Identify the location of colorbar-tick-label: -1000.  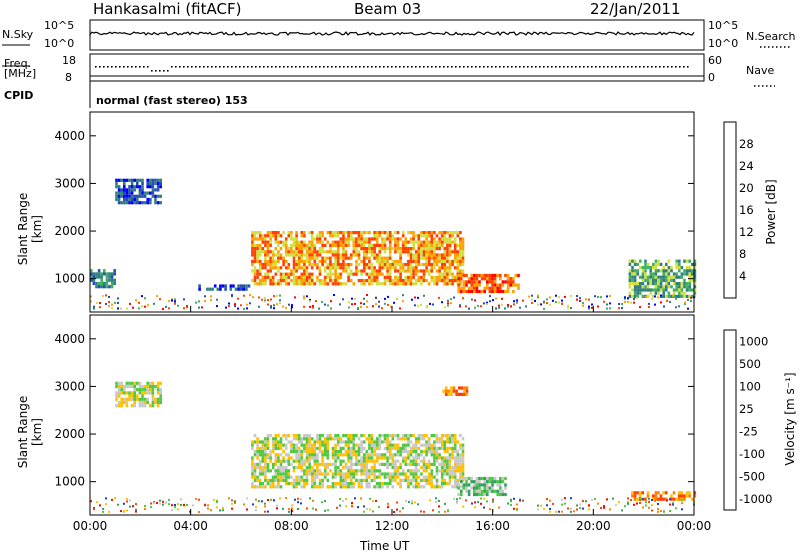
(755, 499).